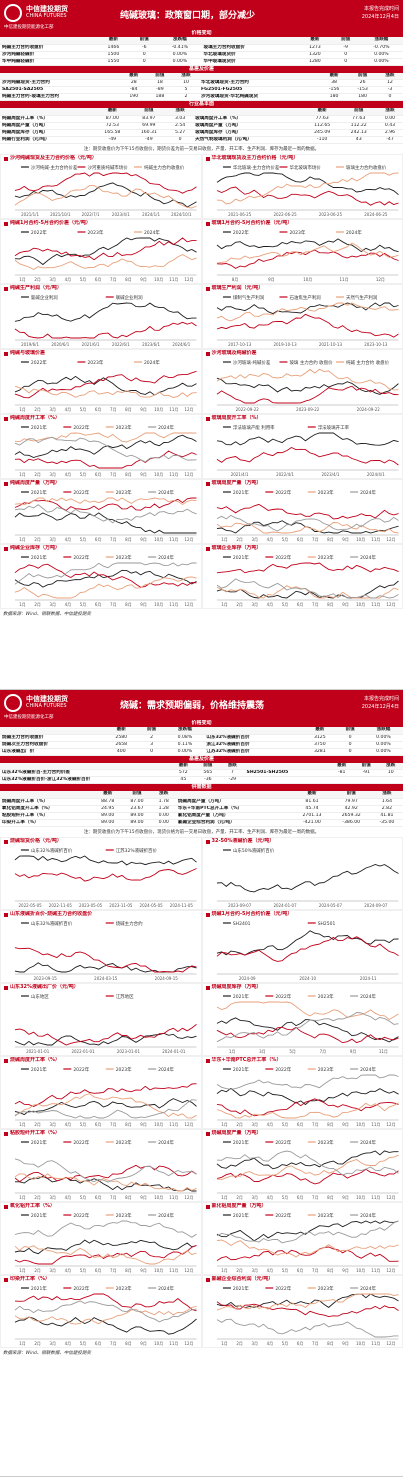 This screenshot has height=1477, width=403. Describe the element at coordinates (201, 766) in the screenshot. I see `table-header-row: 最新 前值 涨跌 最新 前值 涨跌` at that location.